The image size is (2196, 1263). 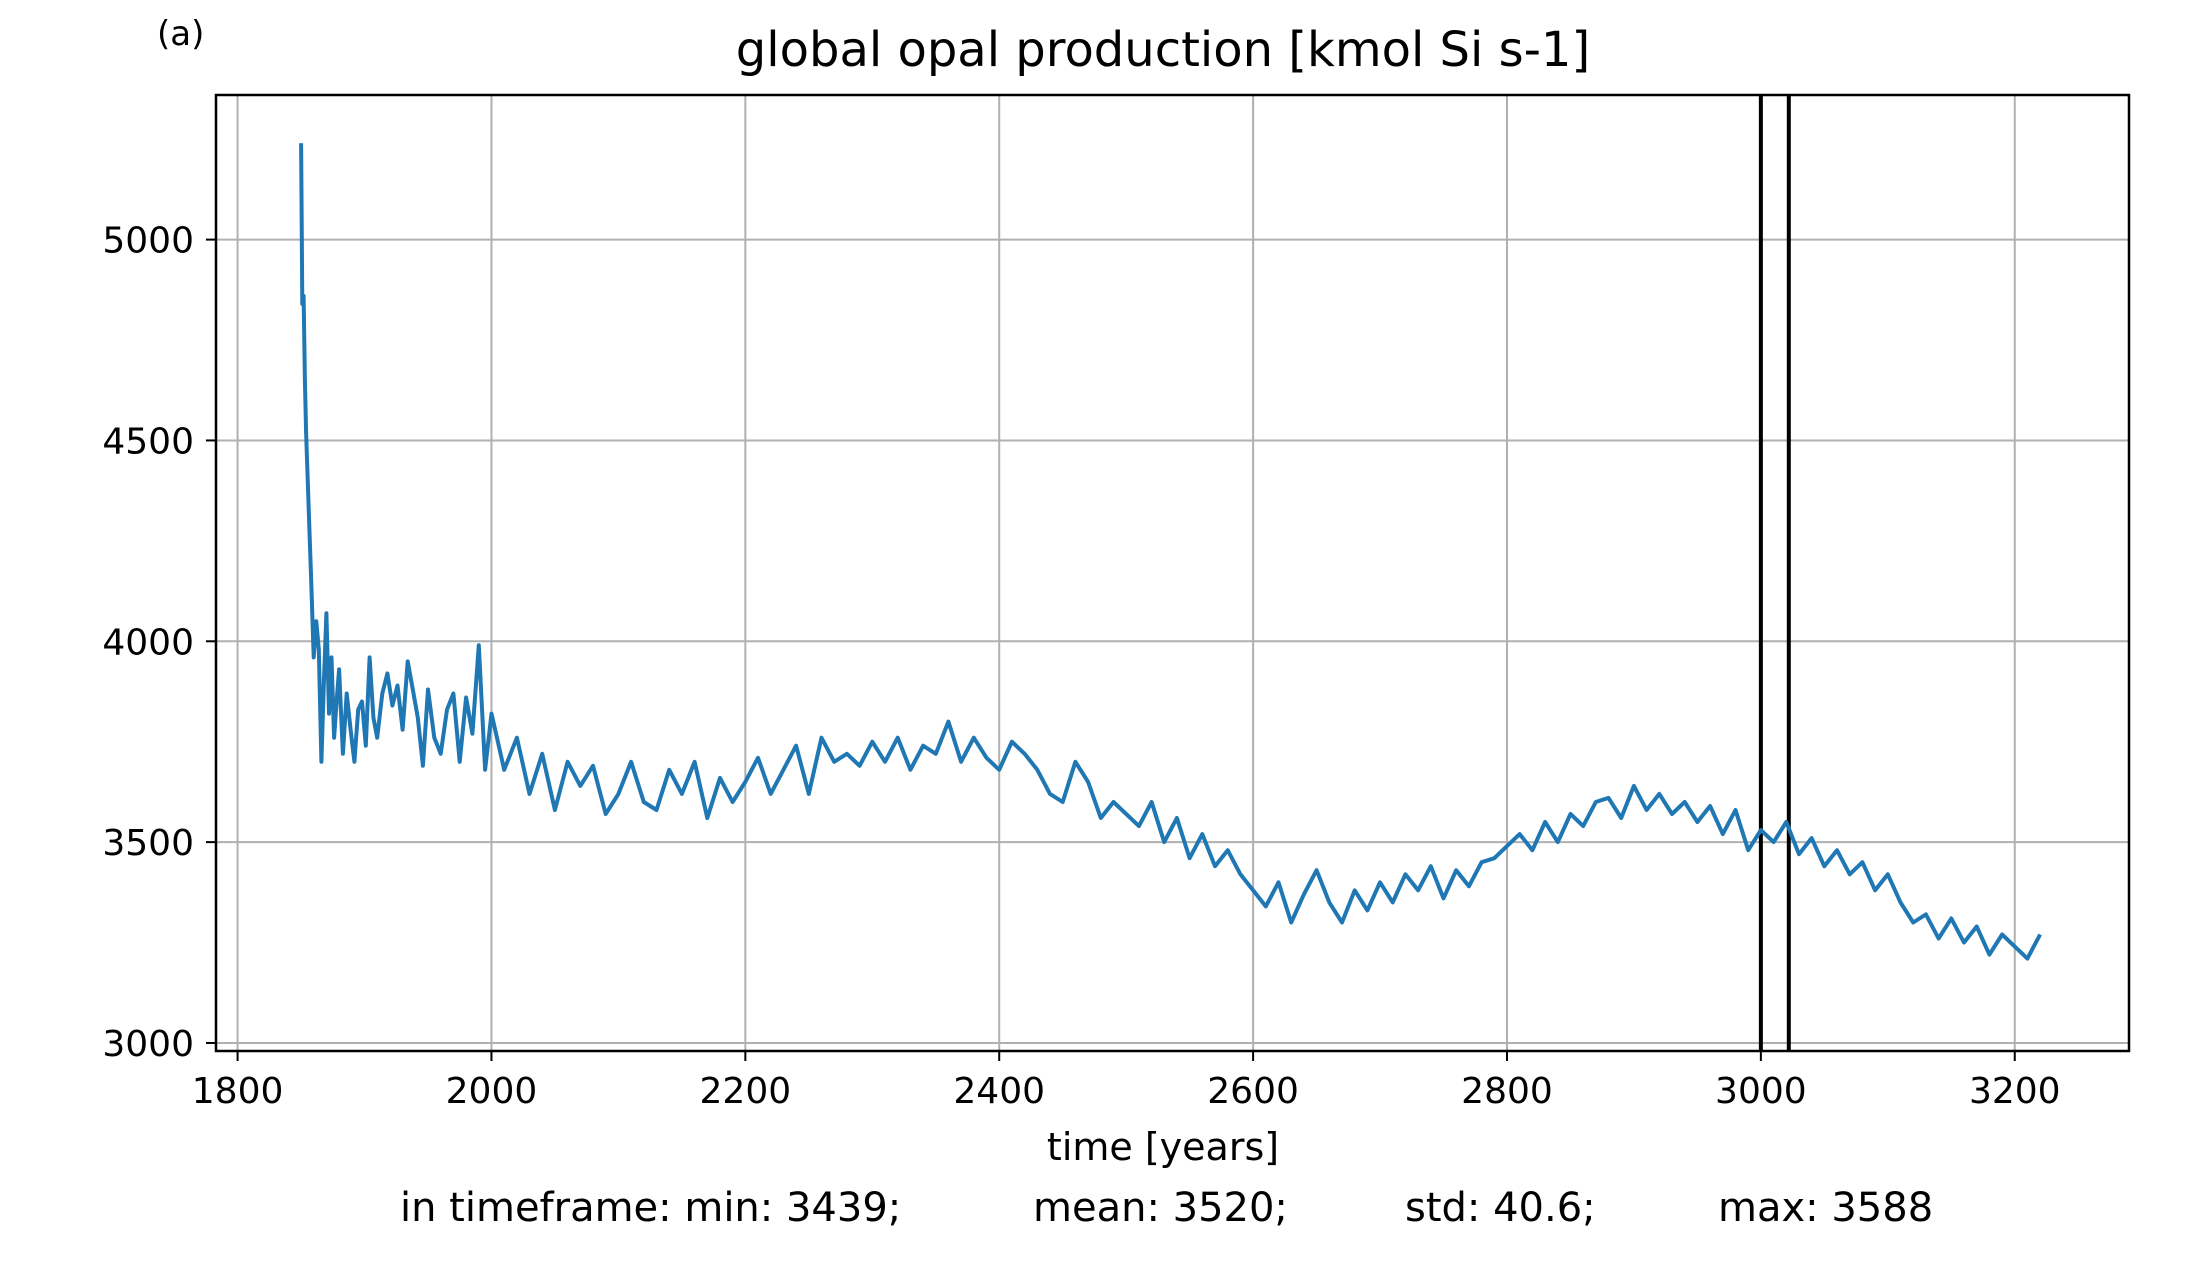 I want to click on y-tick-label: 4000, so click(x=148, y=642).